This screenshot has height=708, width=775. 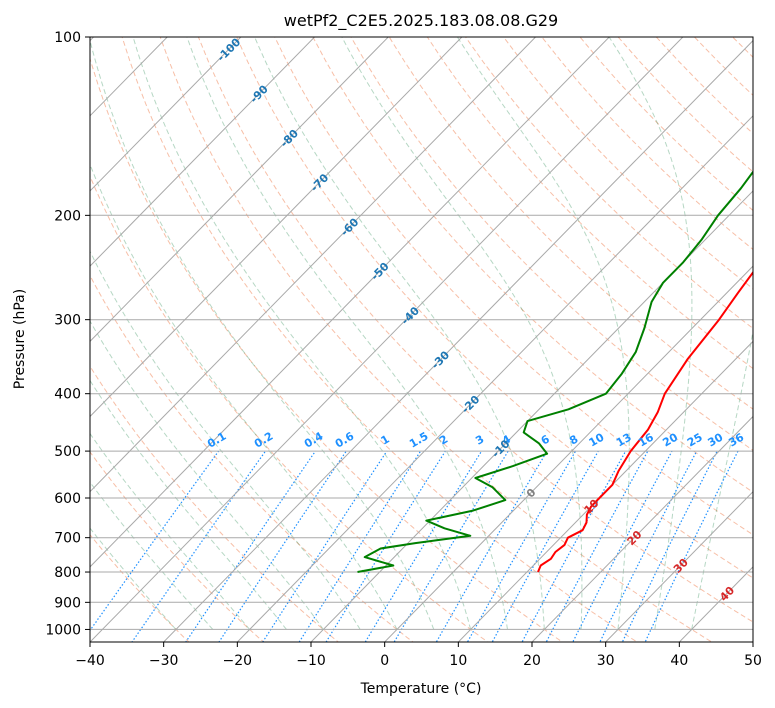 What do you see at coordinates (20, 339) in the screenshot?
I see `y-axis-label: Pressure (hPa)` at bounding box center [20, 339].